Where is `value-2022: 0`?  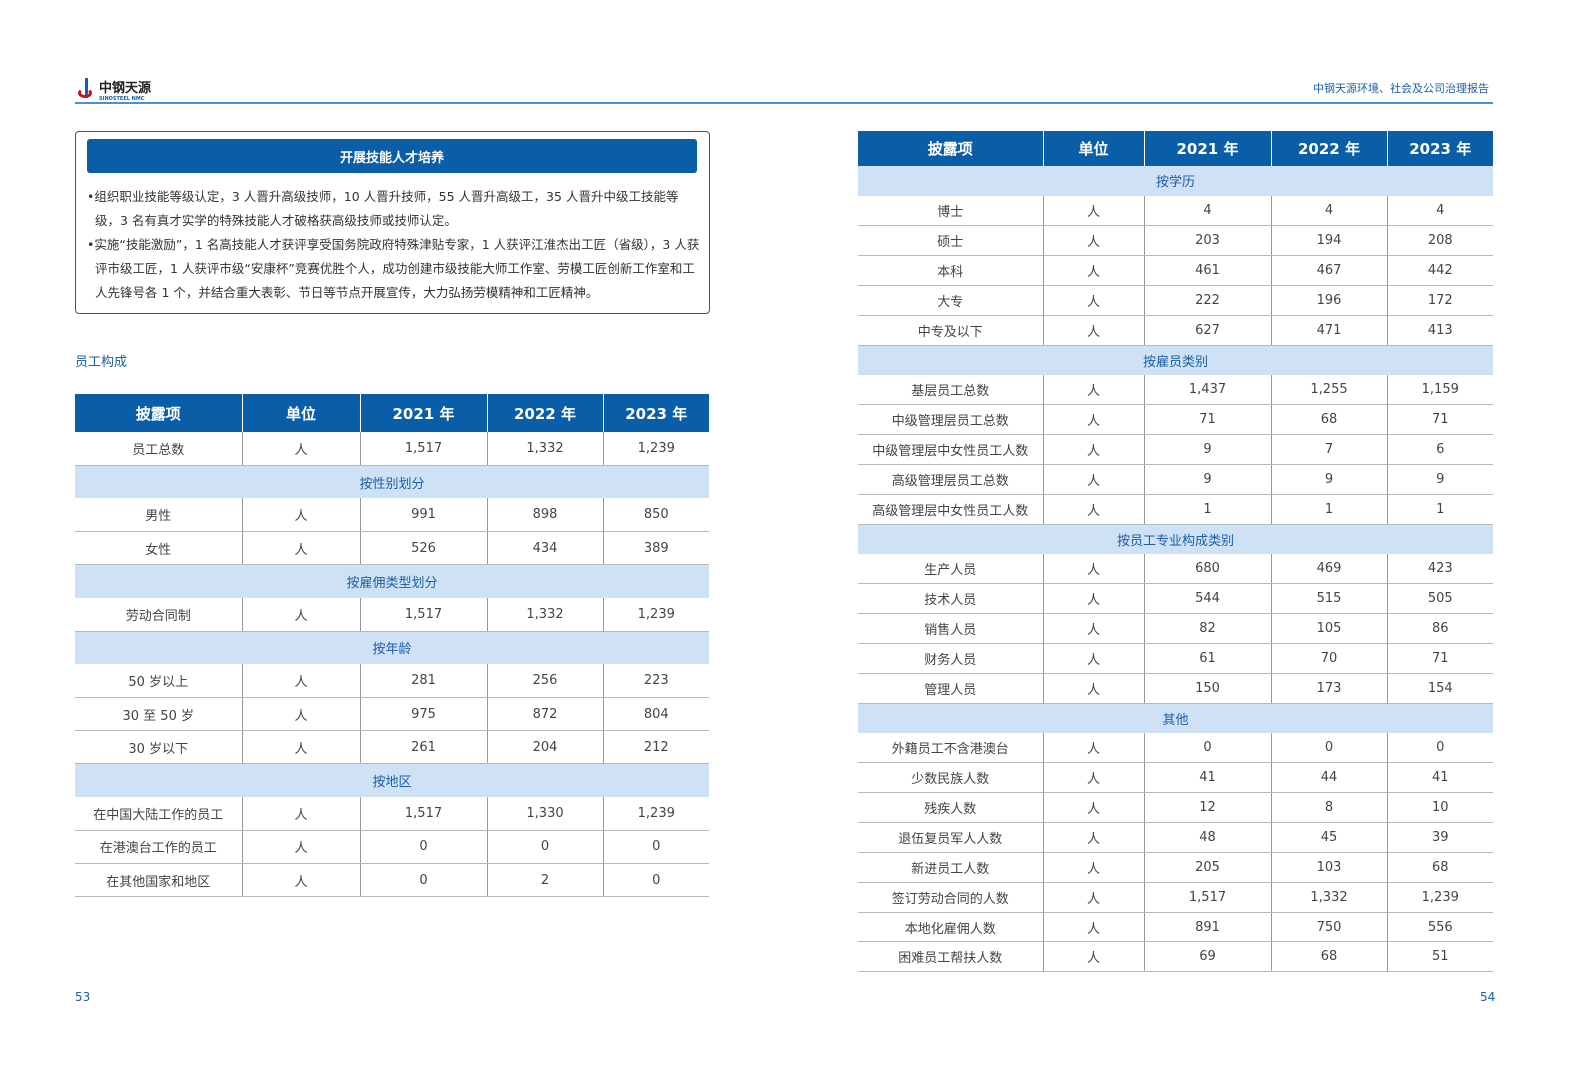 value-2022: 0 is located at coordinates (544, 847).